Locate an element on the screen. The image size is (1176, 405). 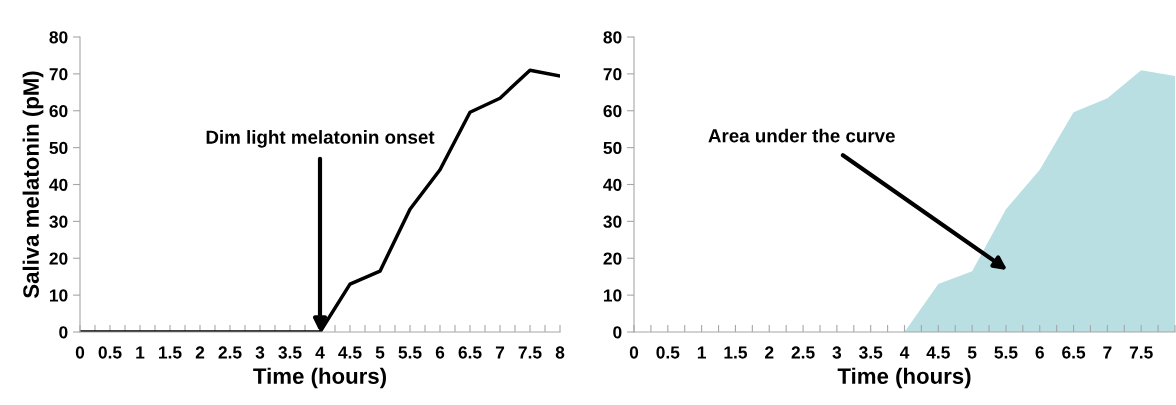
annotation: Dim light melatonin onset is located at coordinates (320, 139).